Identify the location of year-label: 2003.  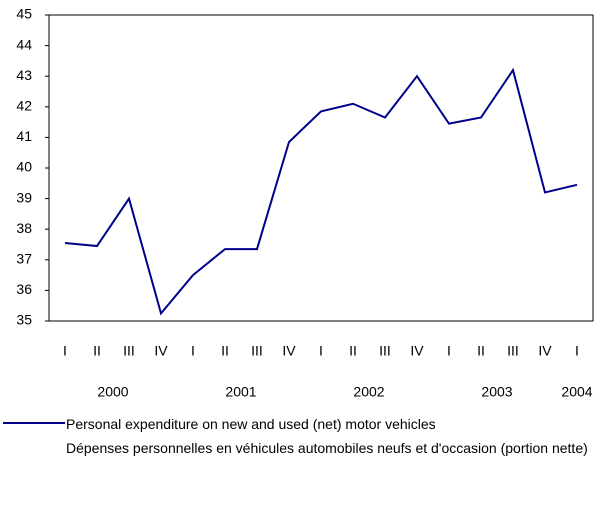
(496, 392).